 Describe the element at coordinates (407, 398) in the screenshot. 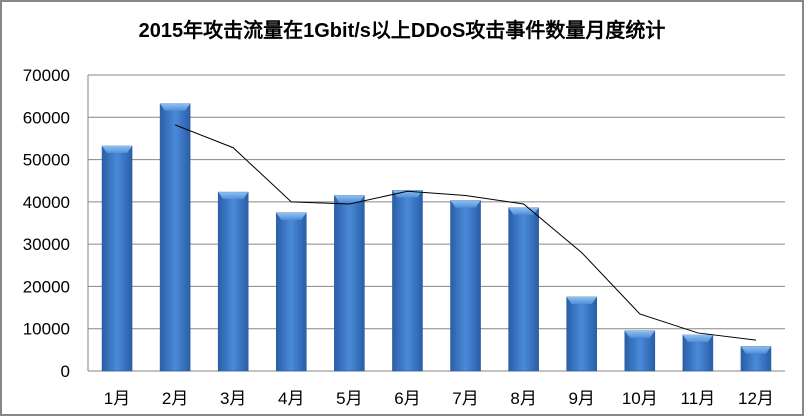

I see `x-tick-label: 6月` at that location.